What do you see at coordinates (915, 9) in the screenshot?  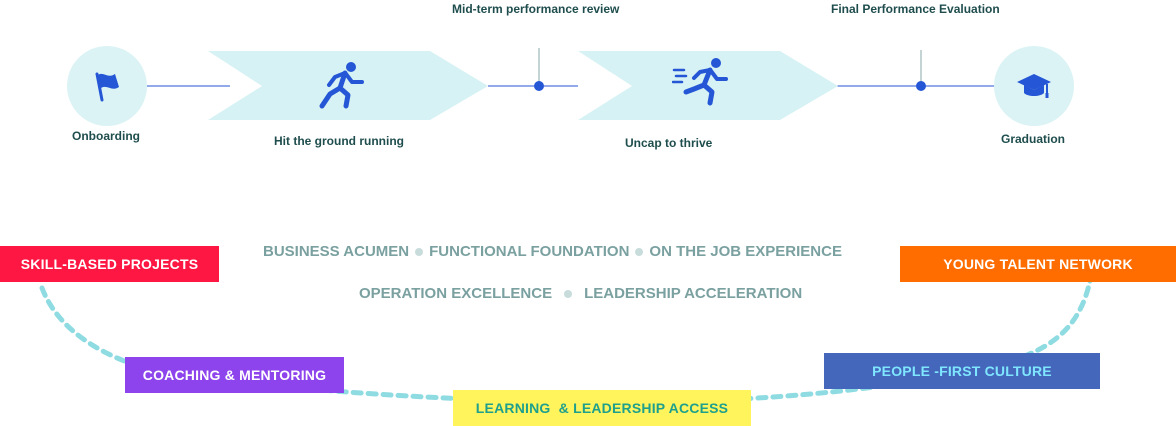 I see `milestone-final-label: Final Performance Evaluation` at bounding box center [915, 9].